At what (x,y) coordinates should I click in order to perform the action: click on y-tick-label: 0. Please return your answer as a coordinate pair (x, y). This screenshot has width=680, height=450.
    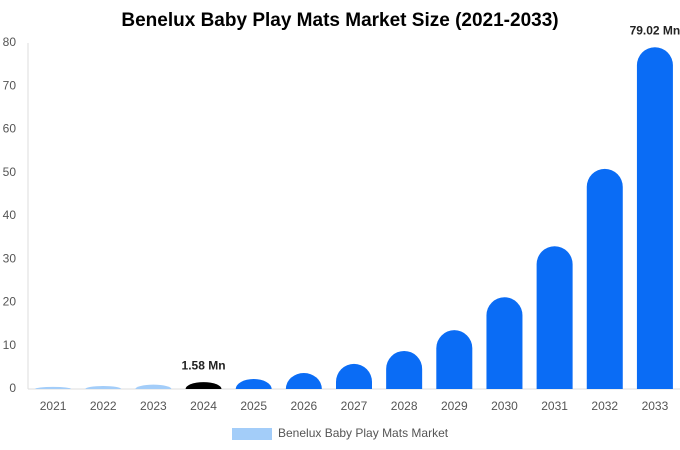
    Looking at the image, I should click on (12, 388).